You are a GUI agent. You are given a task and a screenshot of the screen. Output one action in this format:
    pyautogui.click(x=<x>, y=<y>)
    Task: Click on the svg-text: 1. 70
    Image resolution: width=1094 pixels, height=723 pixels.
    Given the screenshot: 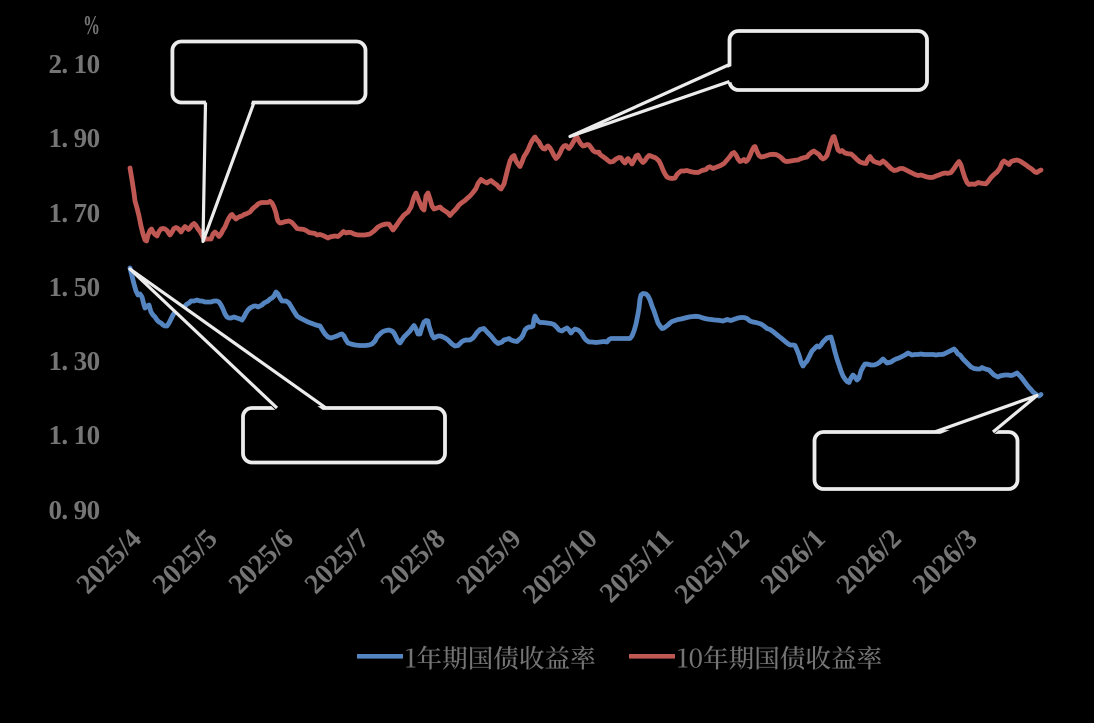 What is the action you would take?
    pyautogui.click(x=73, y=213)
    